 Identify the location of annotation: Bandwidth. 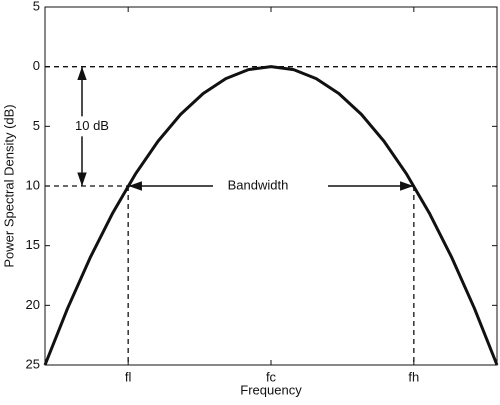
(258, 184).